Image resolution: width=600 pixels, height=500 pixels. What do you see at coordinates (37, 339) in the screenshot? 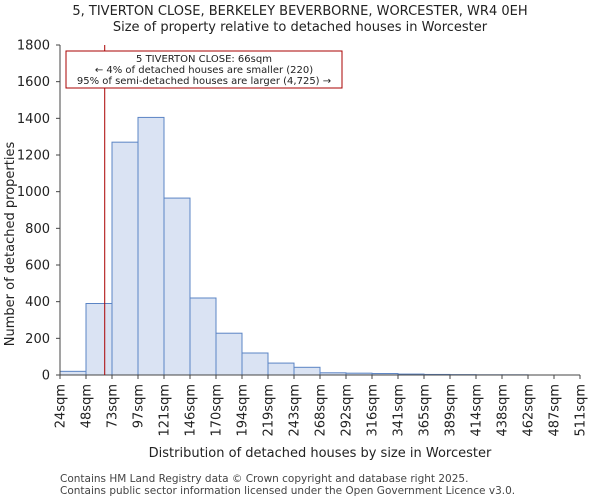
I see `y-tick-label-200: 200` at bounding box center [37, 339].